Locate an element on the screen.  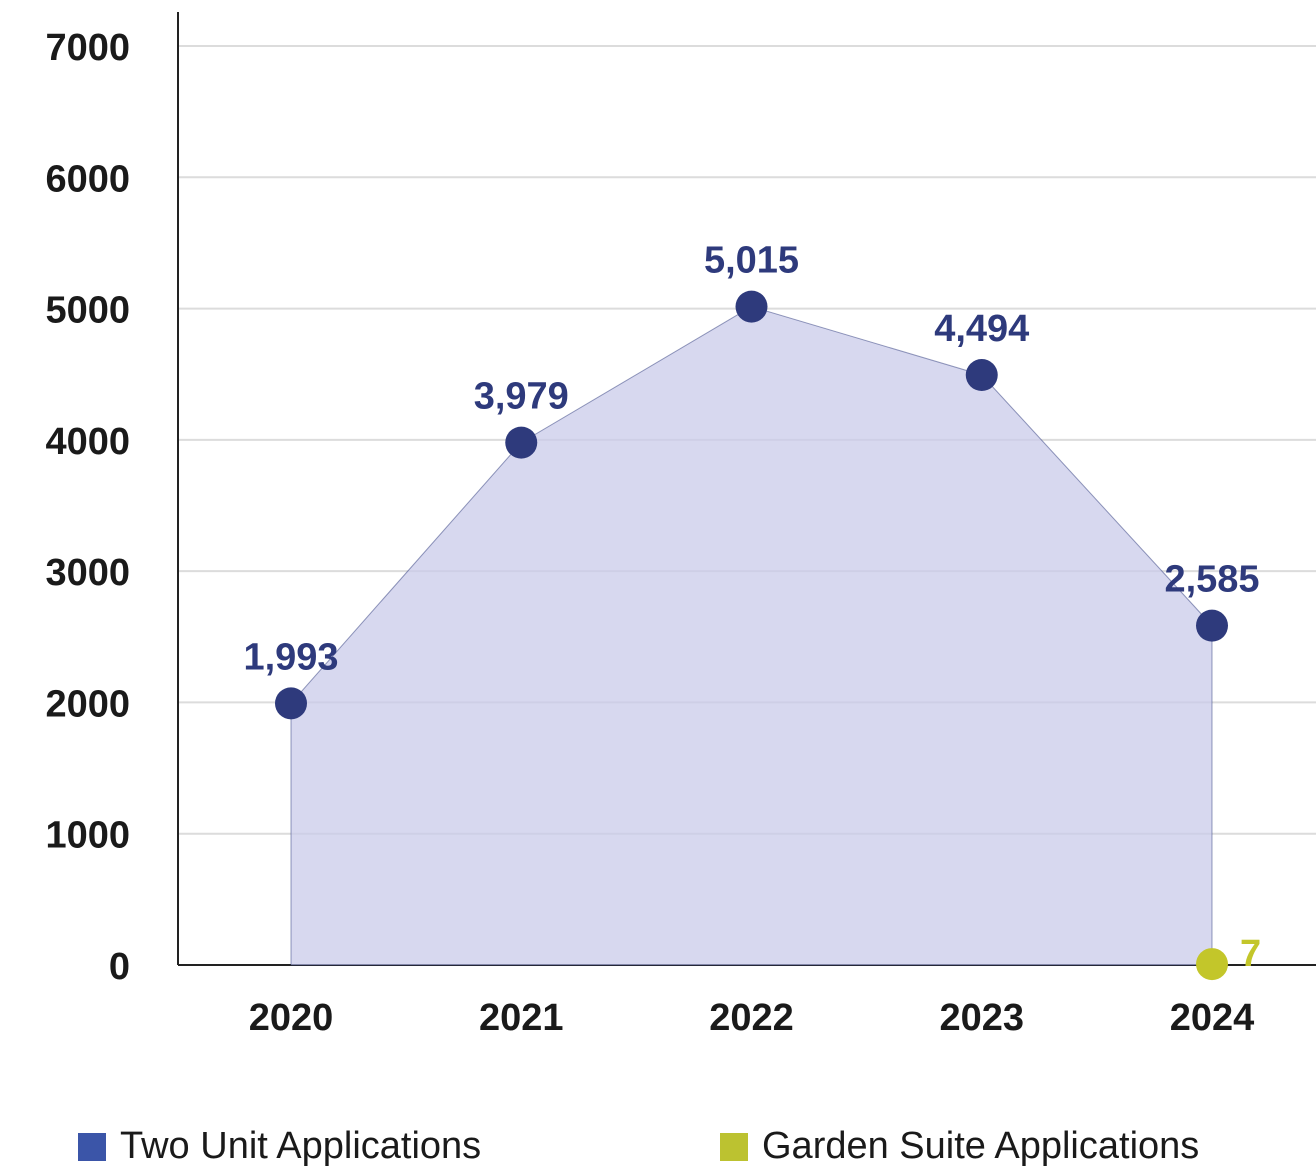
data-label: 1,993 is located at coordinates (290, 657).